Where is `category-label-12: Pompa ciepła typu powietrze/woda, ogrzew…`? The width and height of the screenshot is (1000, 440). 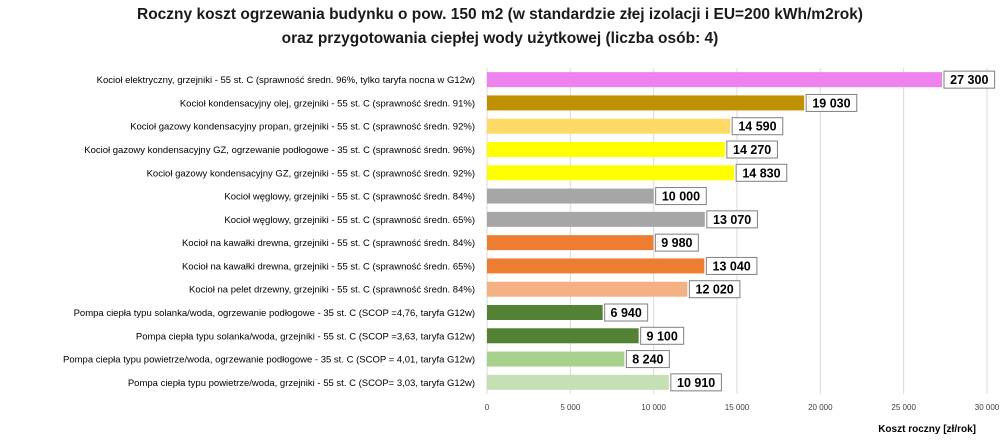
category-label-12: Pompa ciepła typu powietrze/woda, ogrzew… is located at coordinates (269, 360).